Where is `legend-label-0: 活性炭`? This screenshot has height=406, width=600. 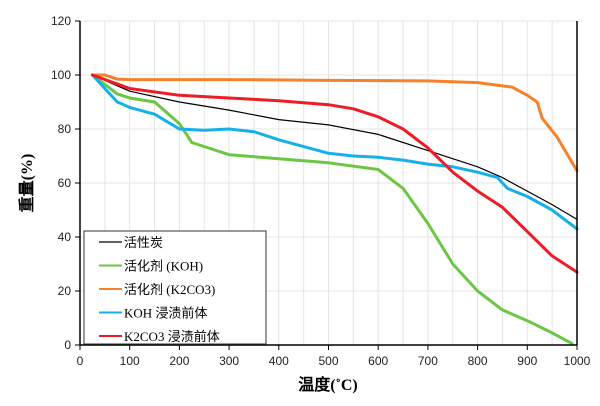
legend-label-0: 活性炭 is located at coordinates (143, 242).